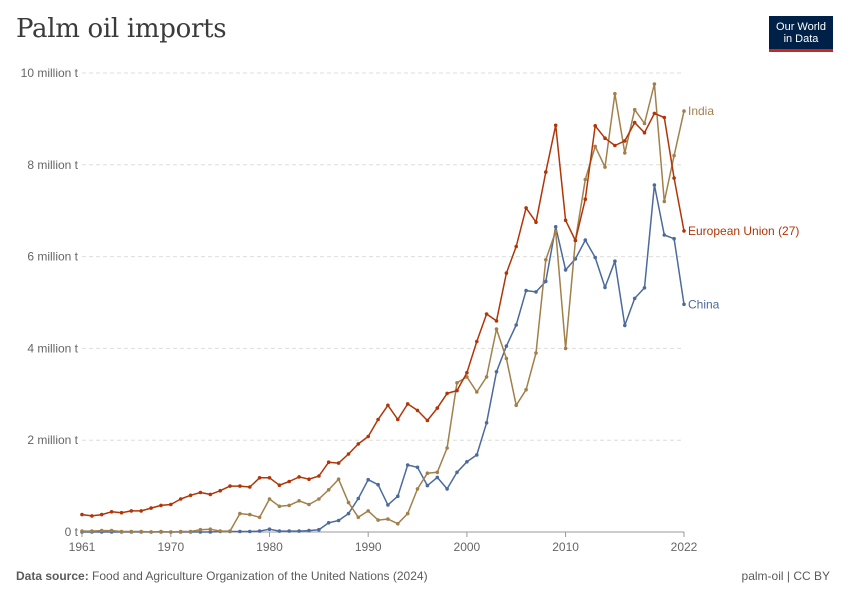 The width and height of the screenshot is (850, 600). What do you see at coordinates (704, 304) in the screenshot?
I see `series-label-china: China` at bounding box center [704, 304].